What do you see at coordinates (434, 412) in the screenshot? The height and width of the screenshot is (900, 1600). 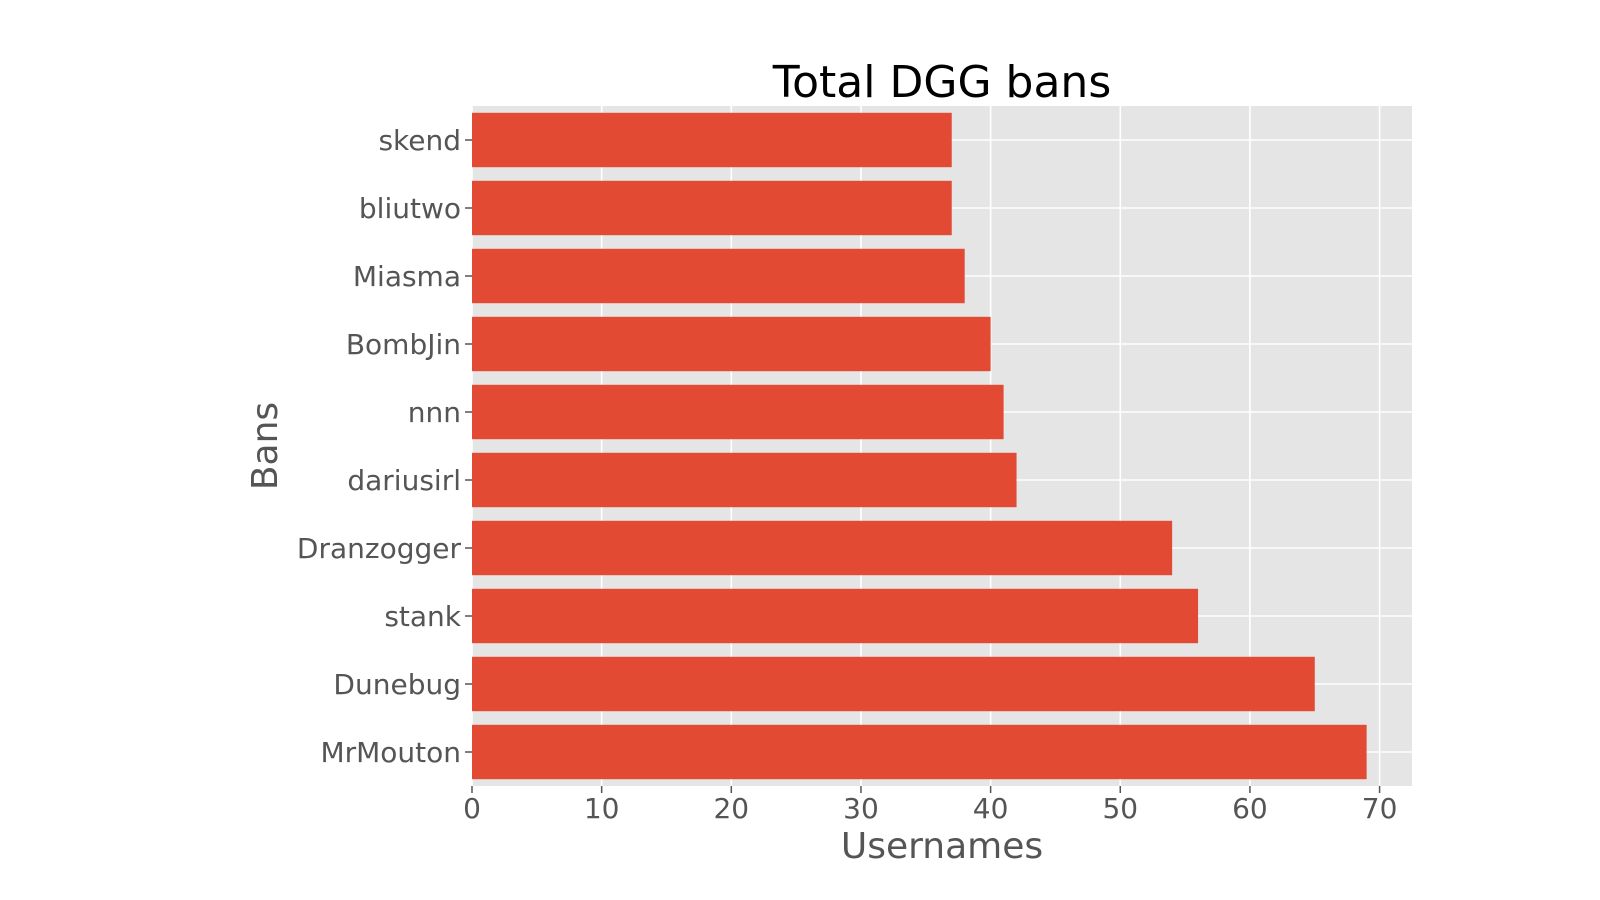 I see `y-tick-label: nnn` at bounding box center [434, 412].